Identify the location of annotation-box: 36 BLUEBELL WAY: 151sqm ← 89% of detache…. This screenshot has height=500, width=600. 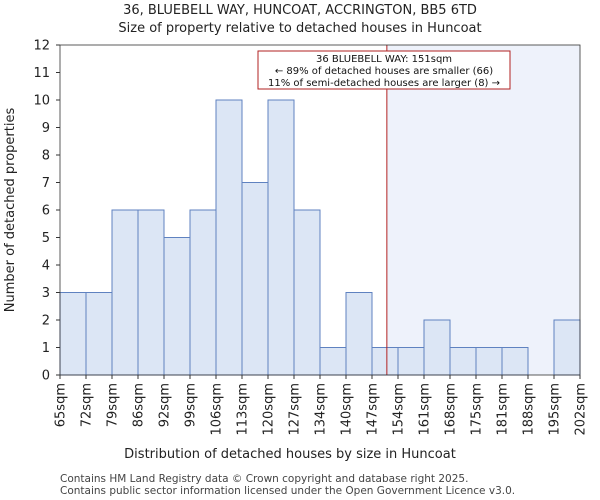
(384, 70).